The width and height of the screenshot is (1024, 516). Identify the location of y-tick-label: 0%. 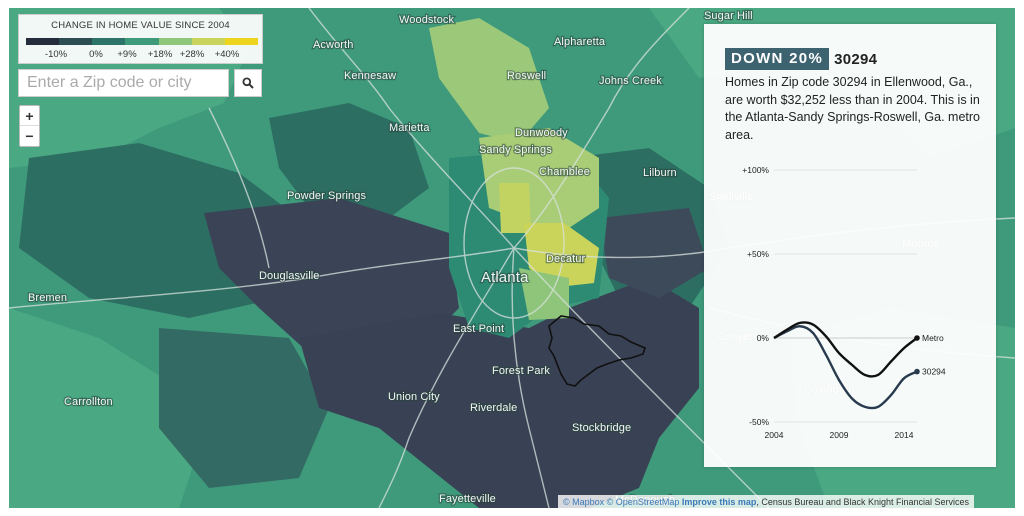
(763, 338).